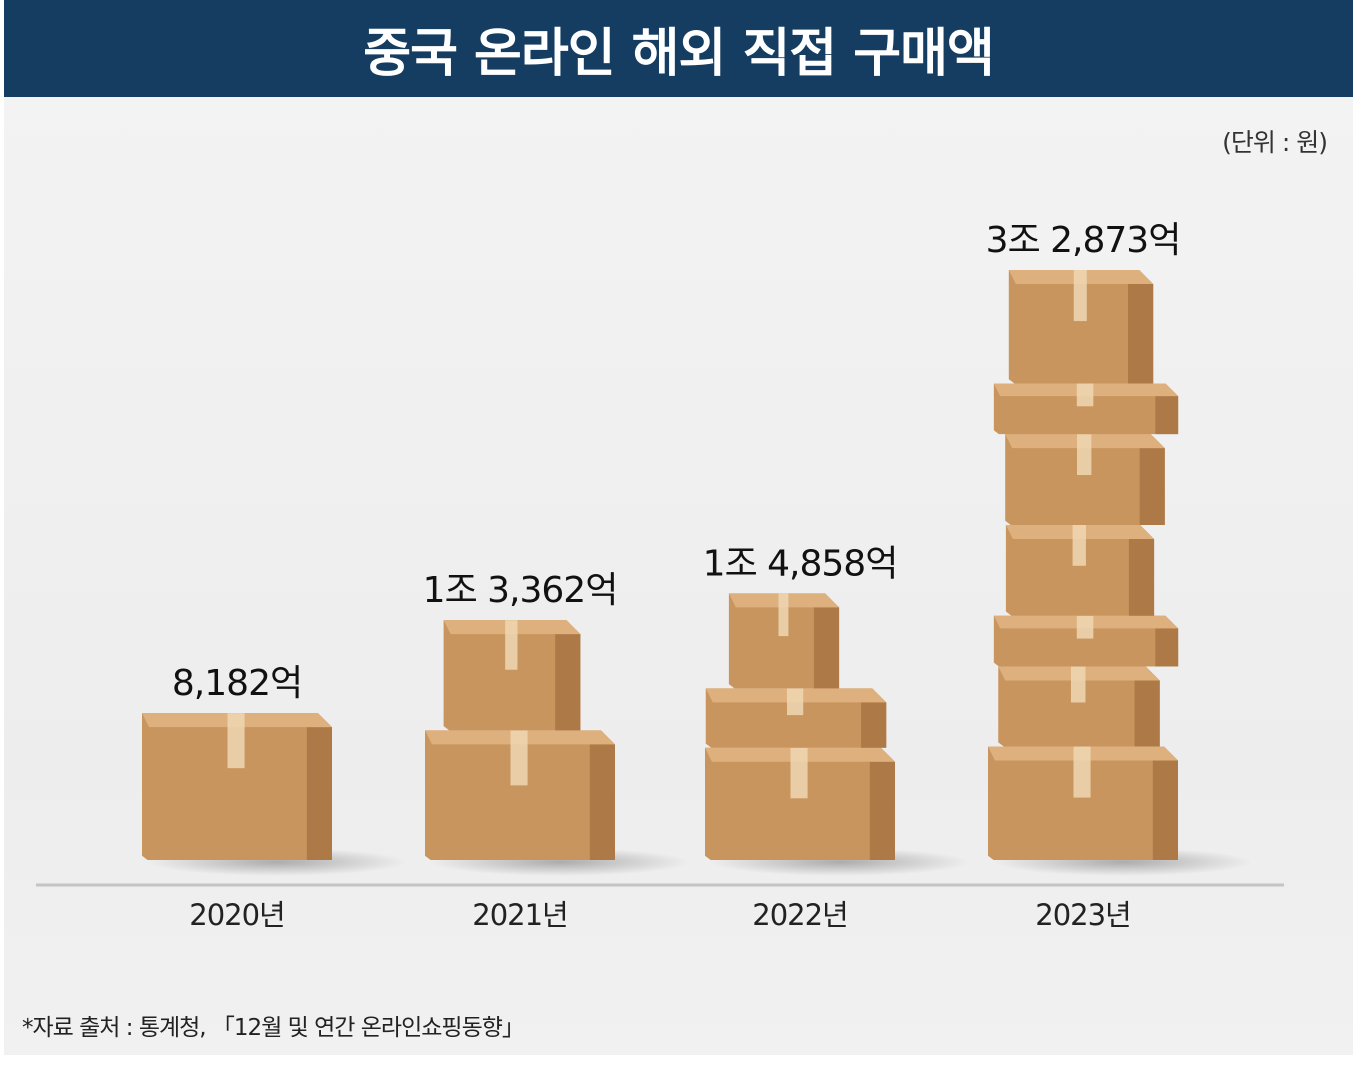 This screenshot has height=1068, width=1353. Describe the element at coordinates (799, 915) in the screenshot. I see `category-label: 2022년` at that location.